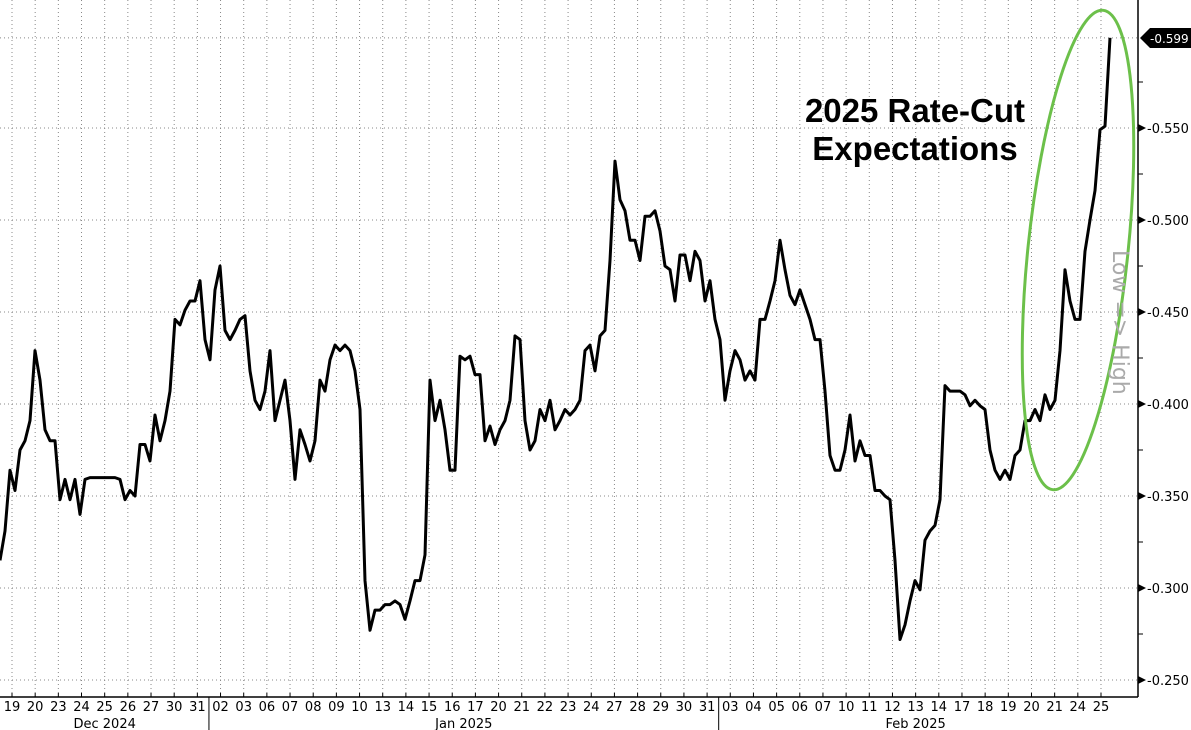 Image resolution: width=1191 pixels, height=730 pixels. What do you see at coordinates (1168, 313) in the screenshot?
I see `y-tick-label: -0.450` at bounding box center [1168, 313].